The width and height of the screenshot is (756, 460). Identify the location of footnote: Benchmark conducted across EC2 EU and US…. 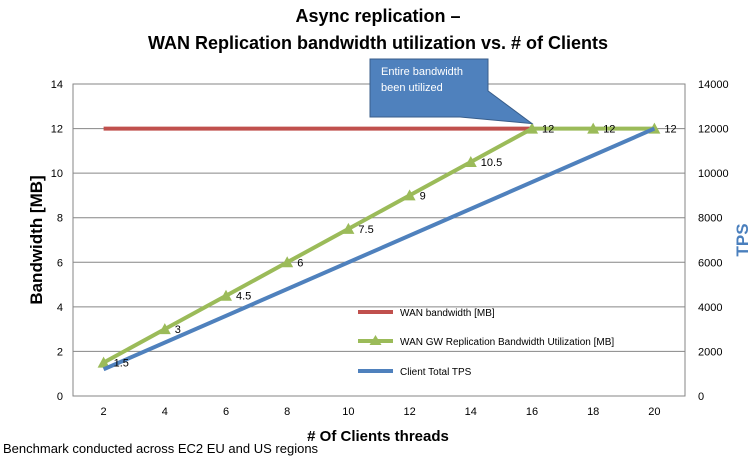
(161, 448).